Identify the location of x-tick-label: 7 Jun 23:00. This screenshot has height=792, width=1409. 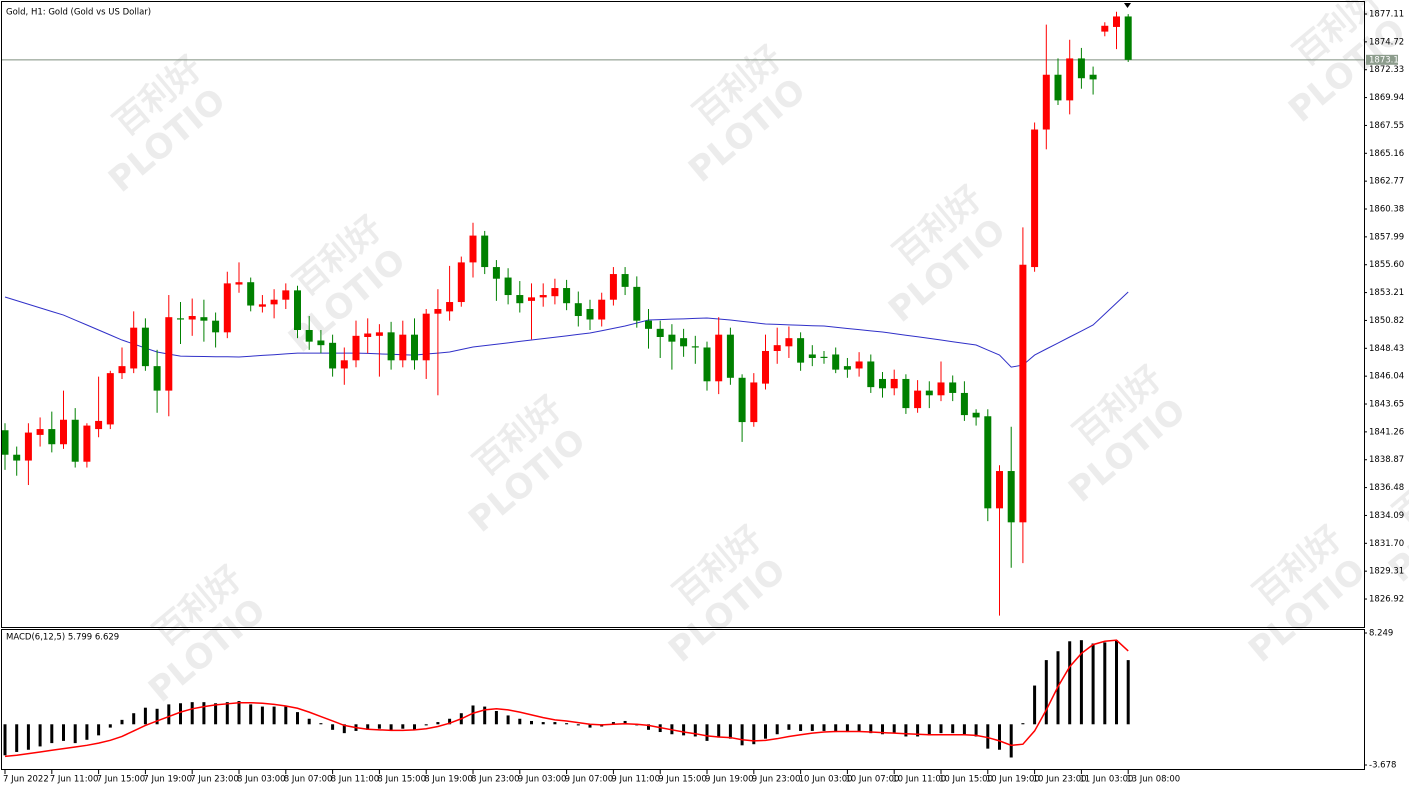
(214, 780).